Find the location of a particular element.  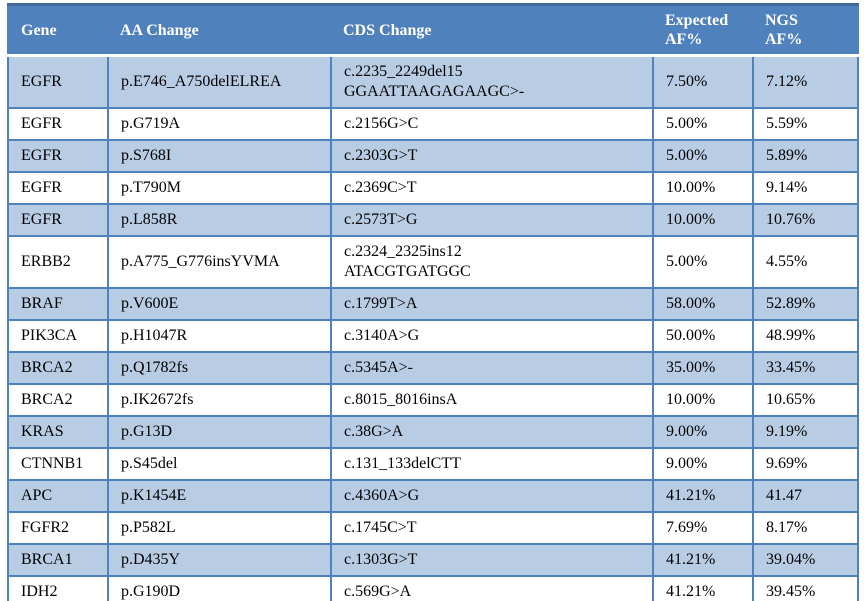

table-row: EGFR p.G719A c.2156G>C 5.00% 5.59% is located at coordinates (433, 124).